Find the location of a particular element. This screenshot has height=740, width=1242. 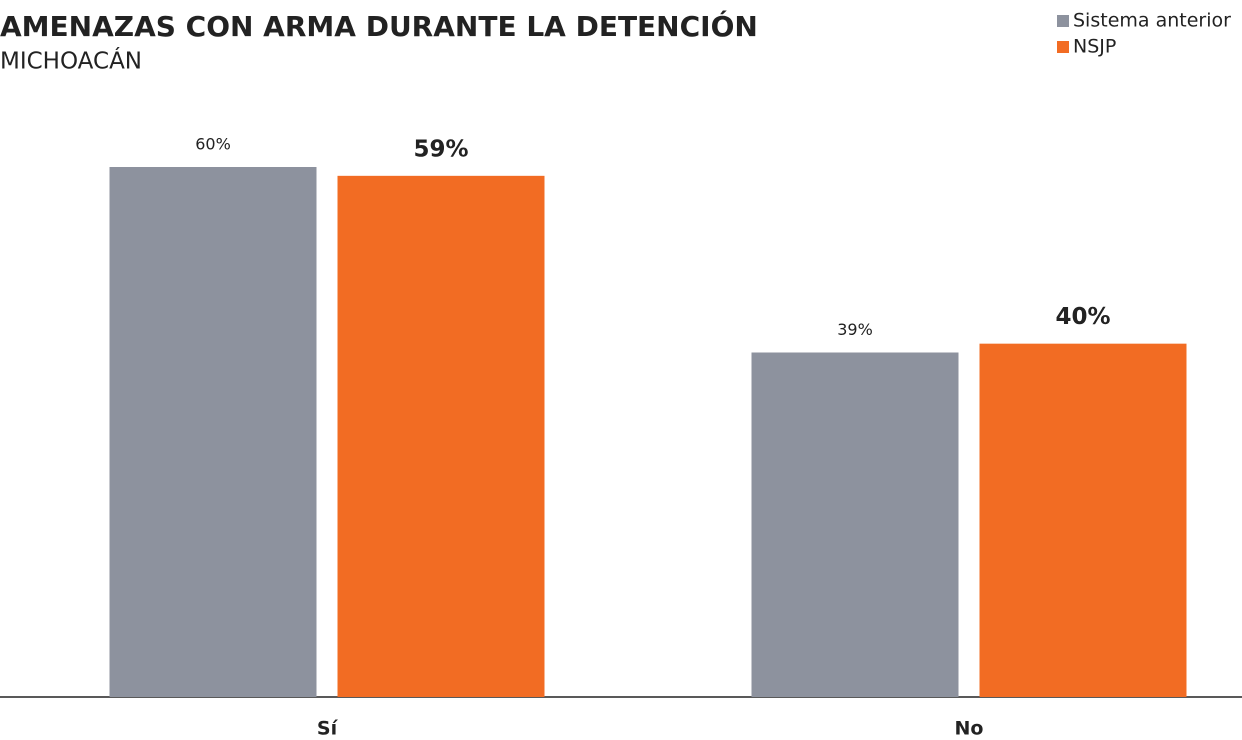

chart-subtitle: MICHOACÁN is located at coordinates (71, 61).